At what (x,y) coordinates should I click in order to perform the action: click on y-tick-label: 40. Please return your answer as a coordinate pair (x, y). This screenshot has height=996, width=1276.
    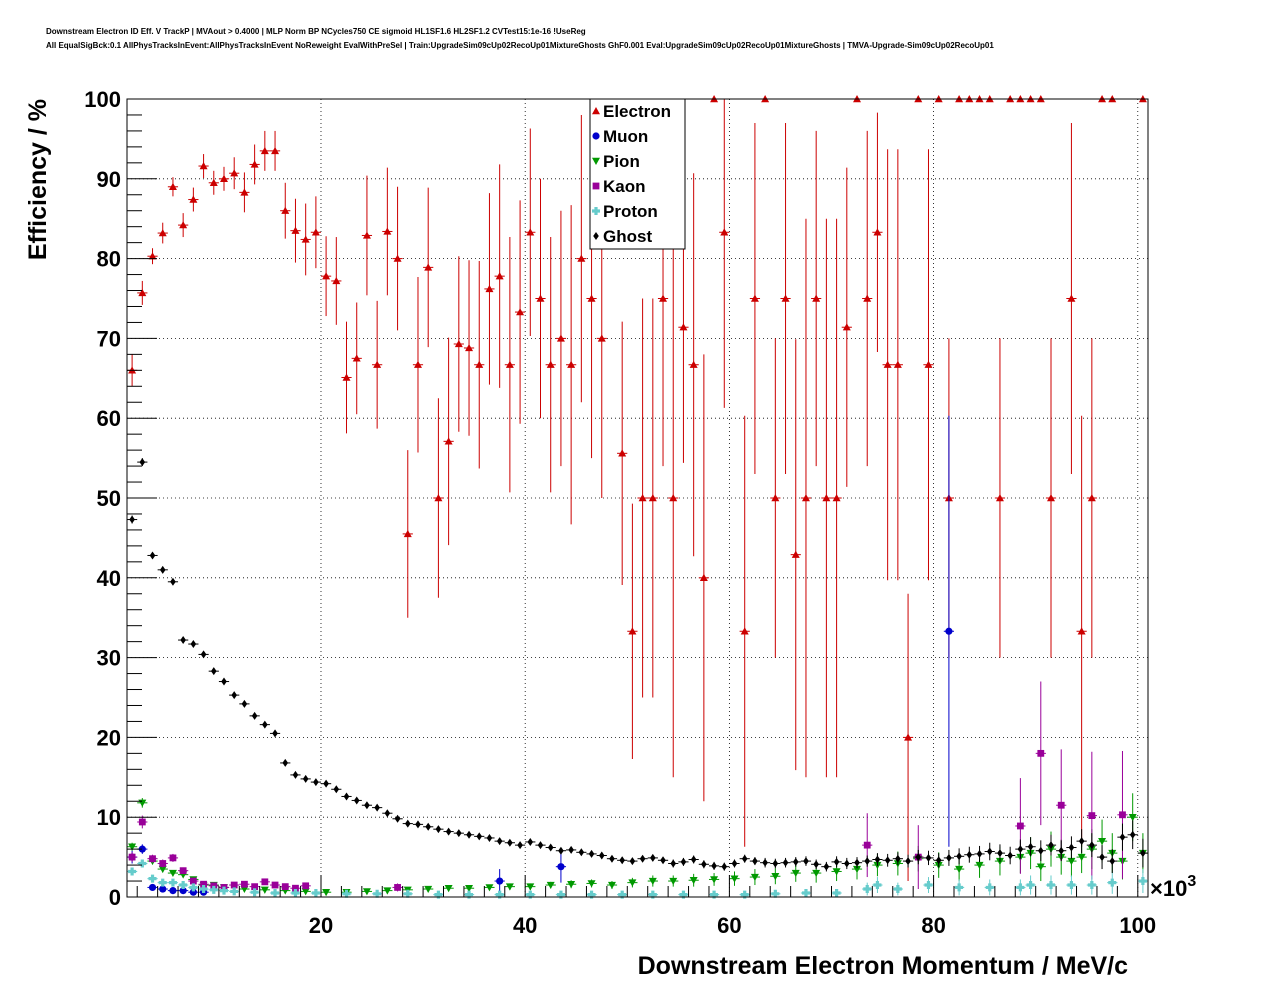
    Looking at the image, I should click on (109, 578).